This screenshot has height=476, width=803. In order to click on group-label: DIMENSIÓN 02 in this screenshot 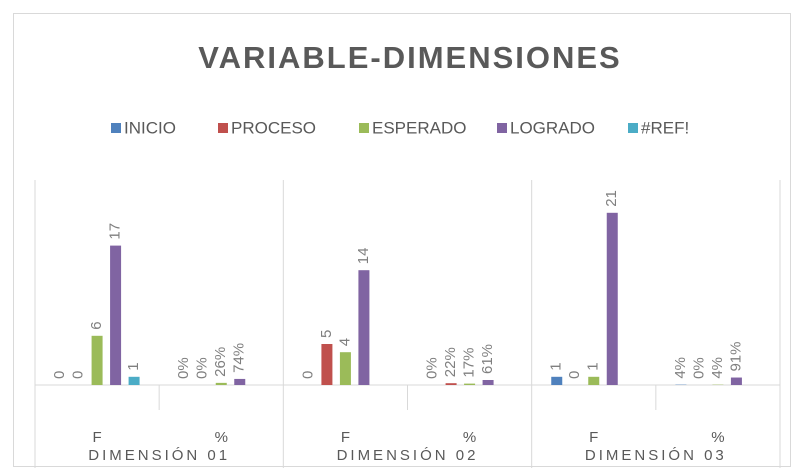, I will do `click(408, 455)`.